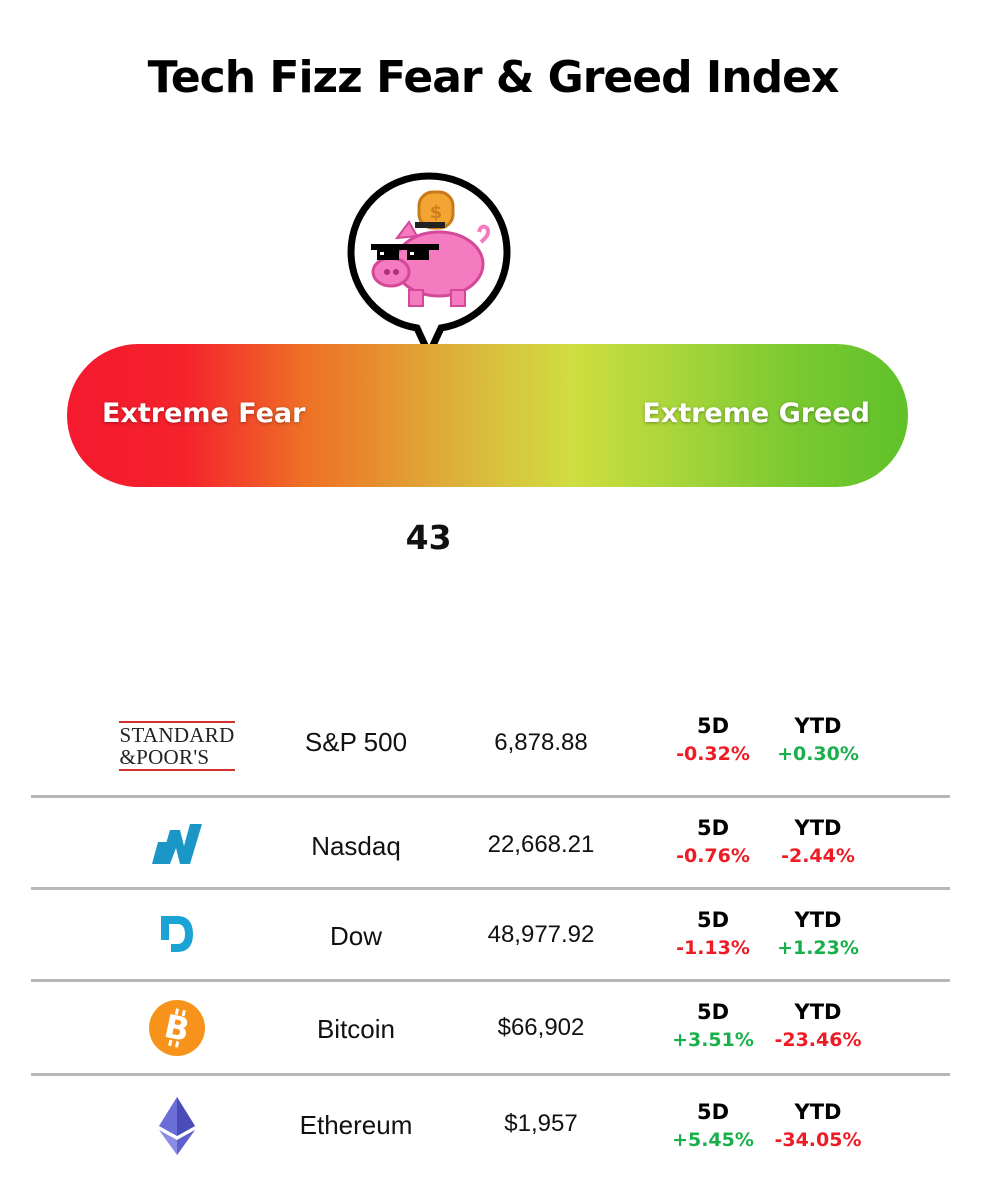 Image resolution: width=986 pixels, height=1198 pixels. Describe the element at coordinates (177, 758) in the screenshot. I see `sp-logo-line2: &POOR'S` at that location.